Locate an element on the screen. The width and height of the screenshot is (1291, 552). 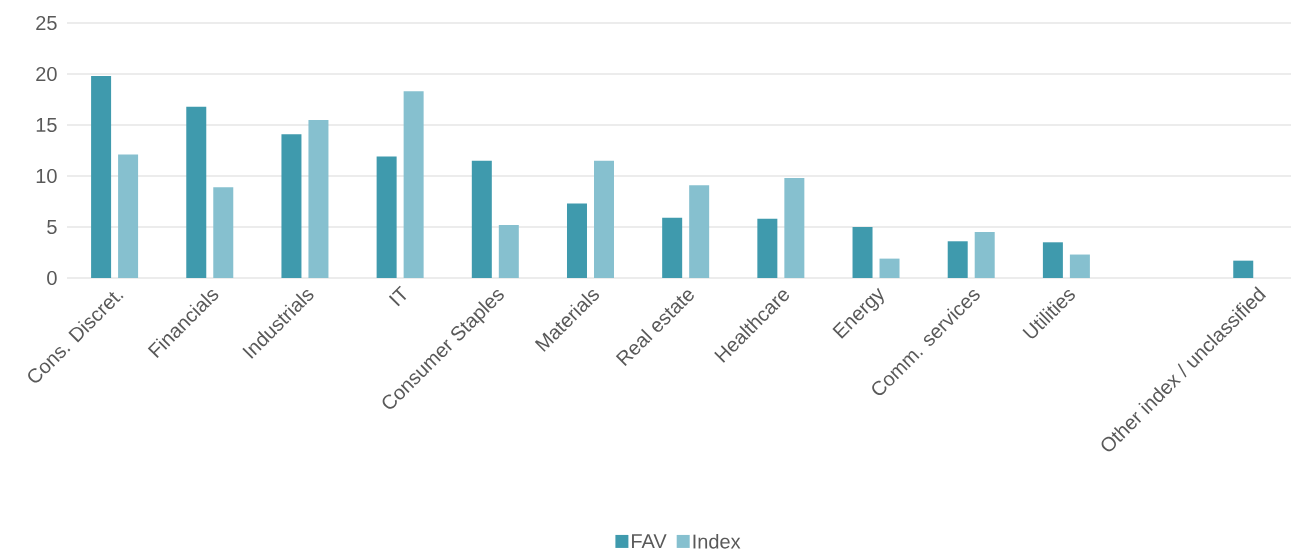
y-tick-label: 0 is located at coordinates (52, 278).